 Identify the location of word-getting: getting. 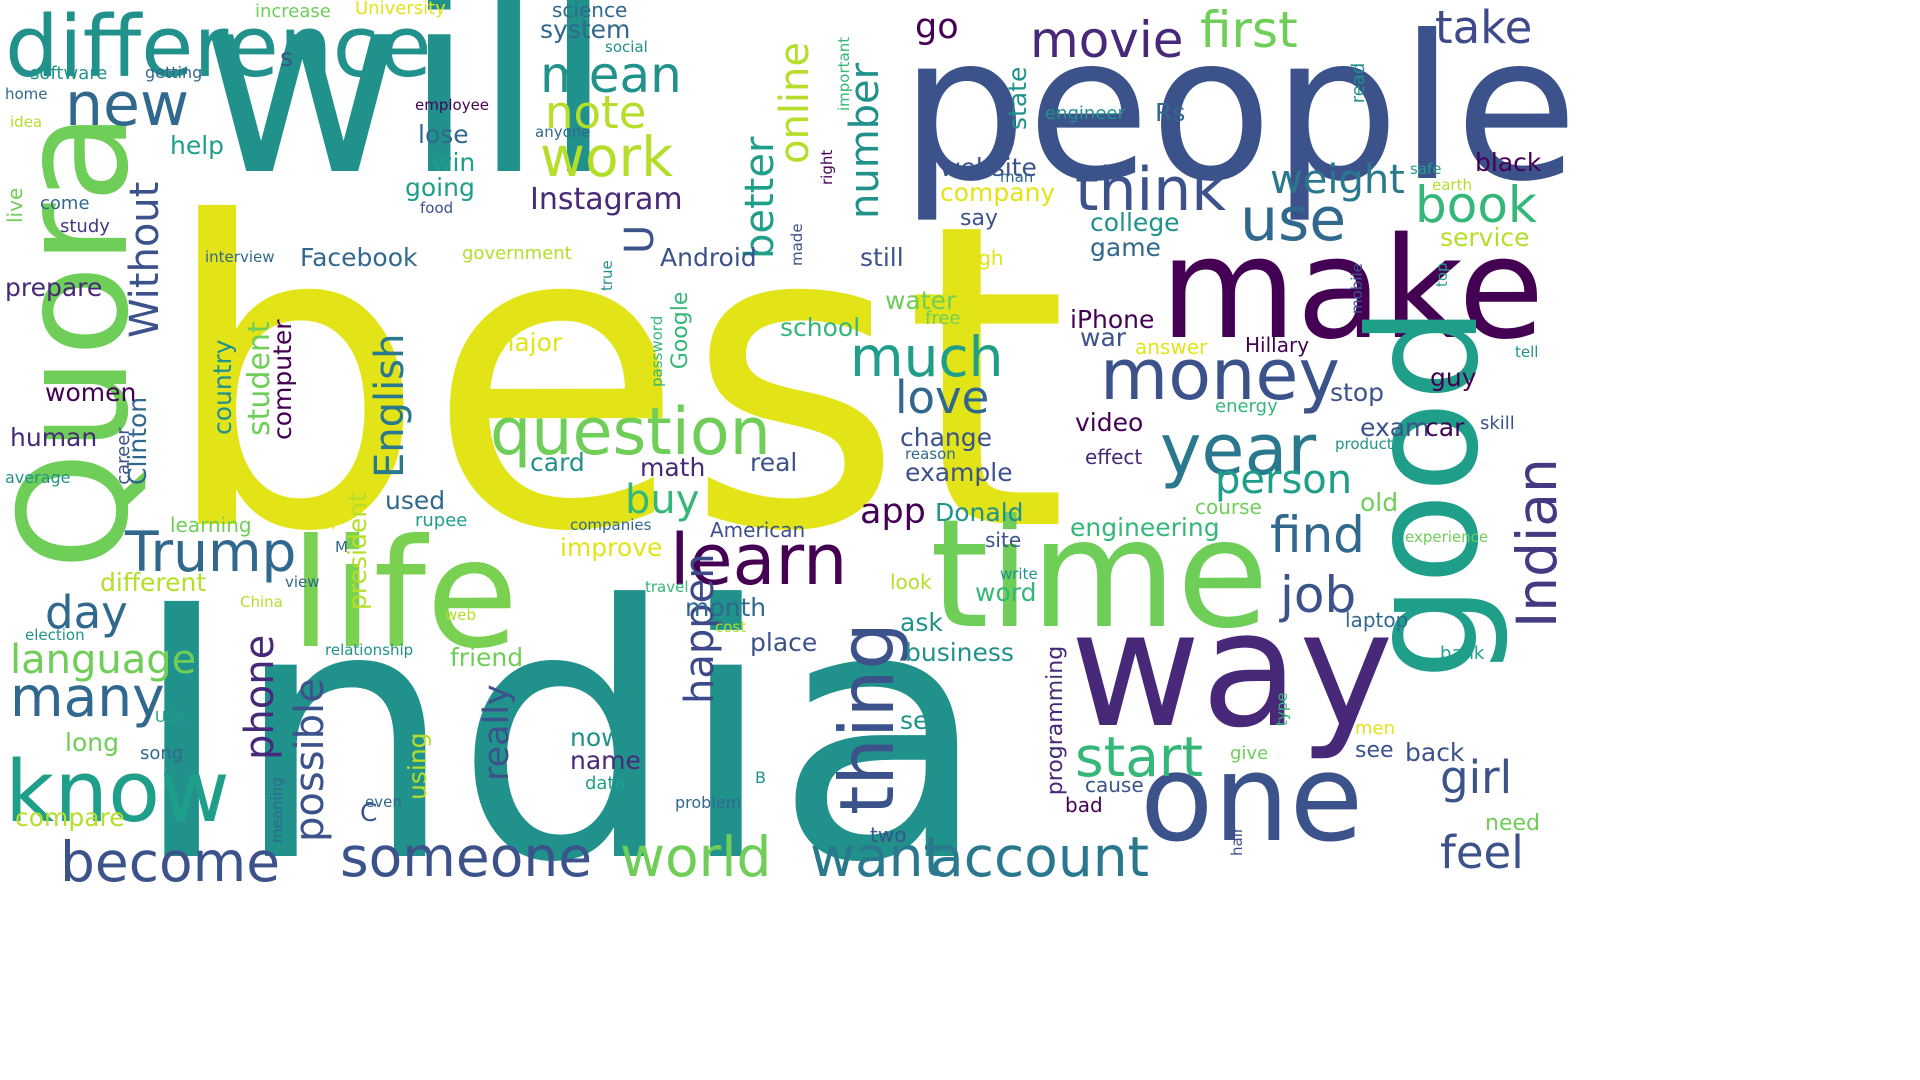
(174, 72).